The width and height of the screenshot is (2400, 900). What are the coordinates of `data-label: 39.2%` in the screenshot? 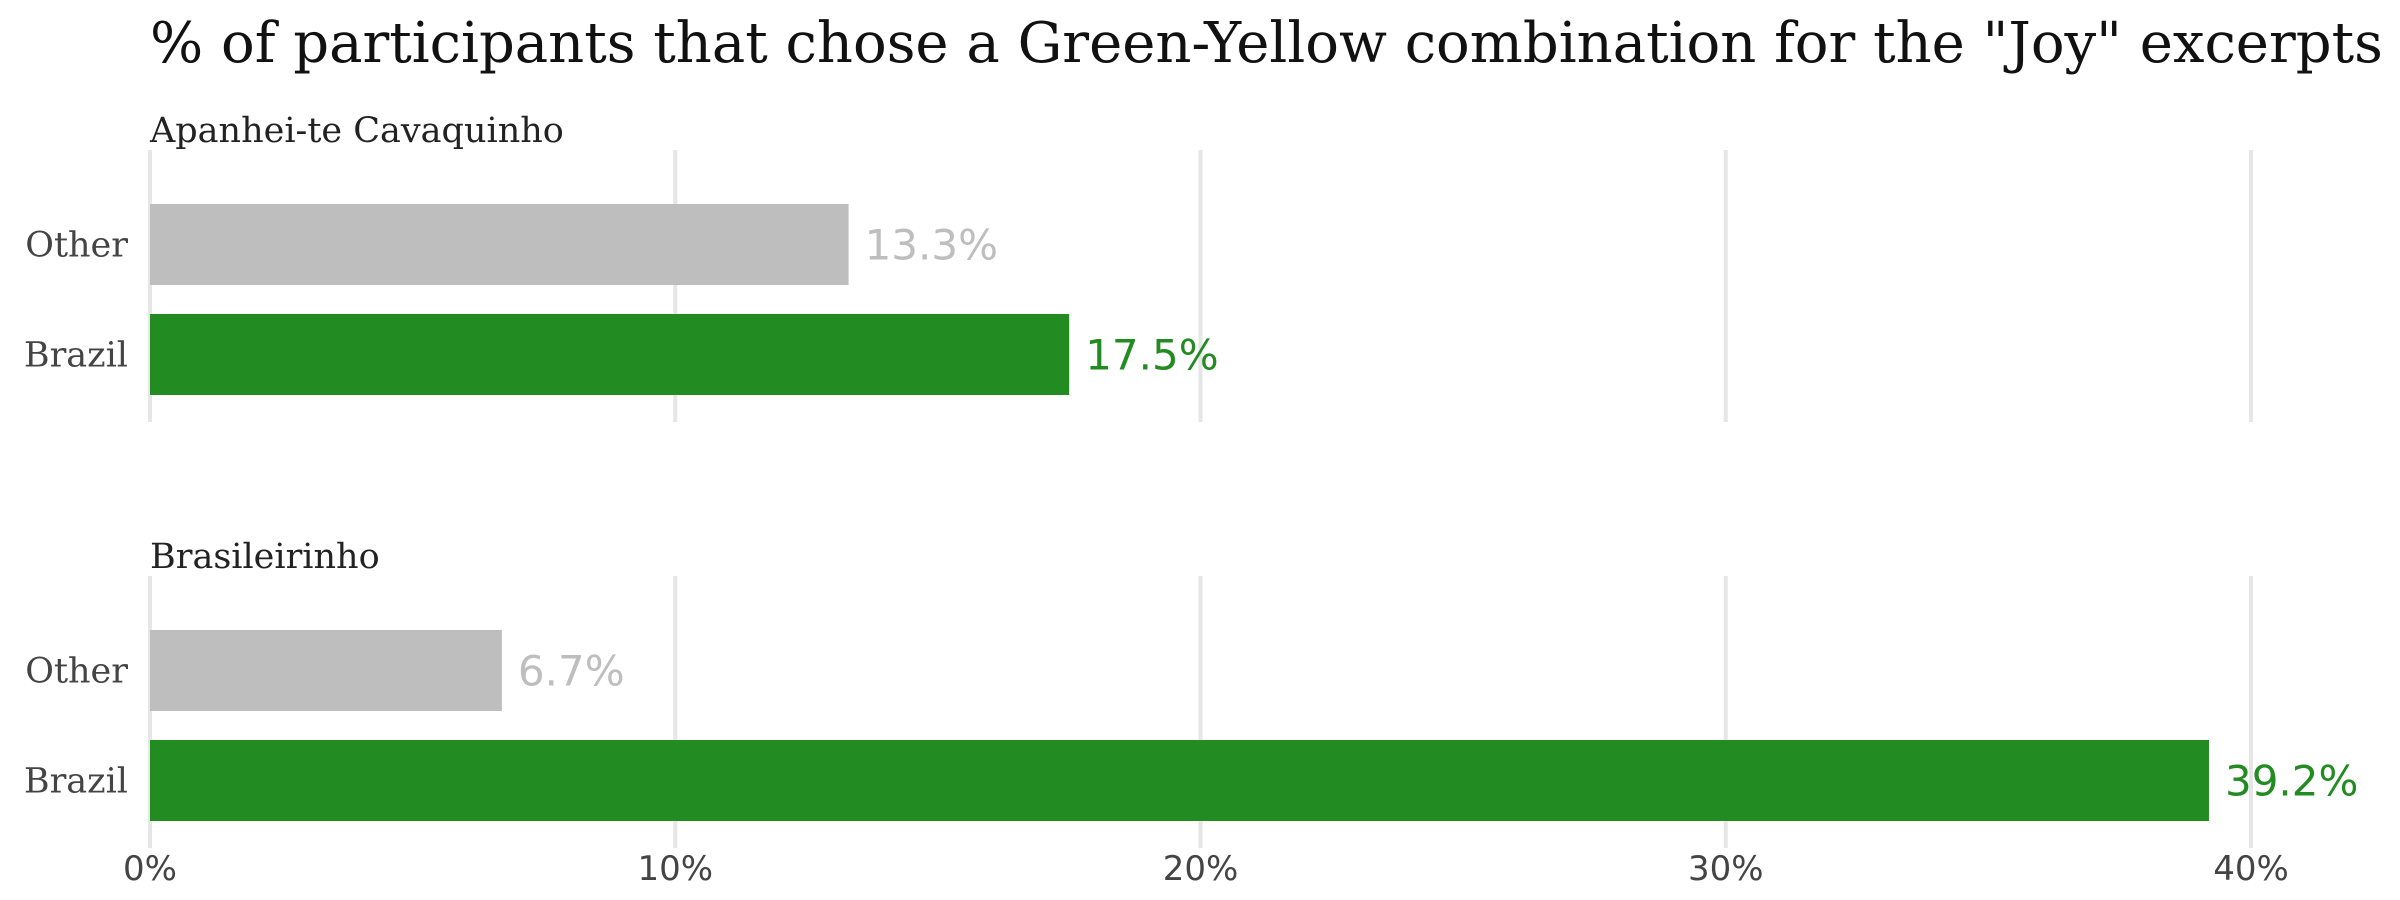 It's located at (2291, 781).